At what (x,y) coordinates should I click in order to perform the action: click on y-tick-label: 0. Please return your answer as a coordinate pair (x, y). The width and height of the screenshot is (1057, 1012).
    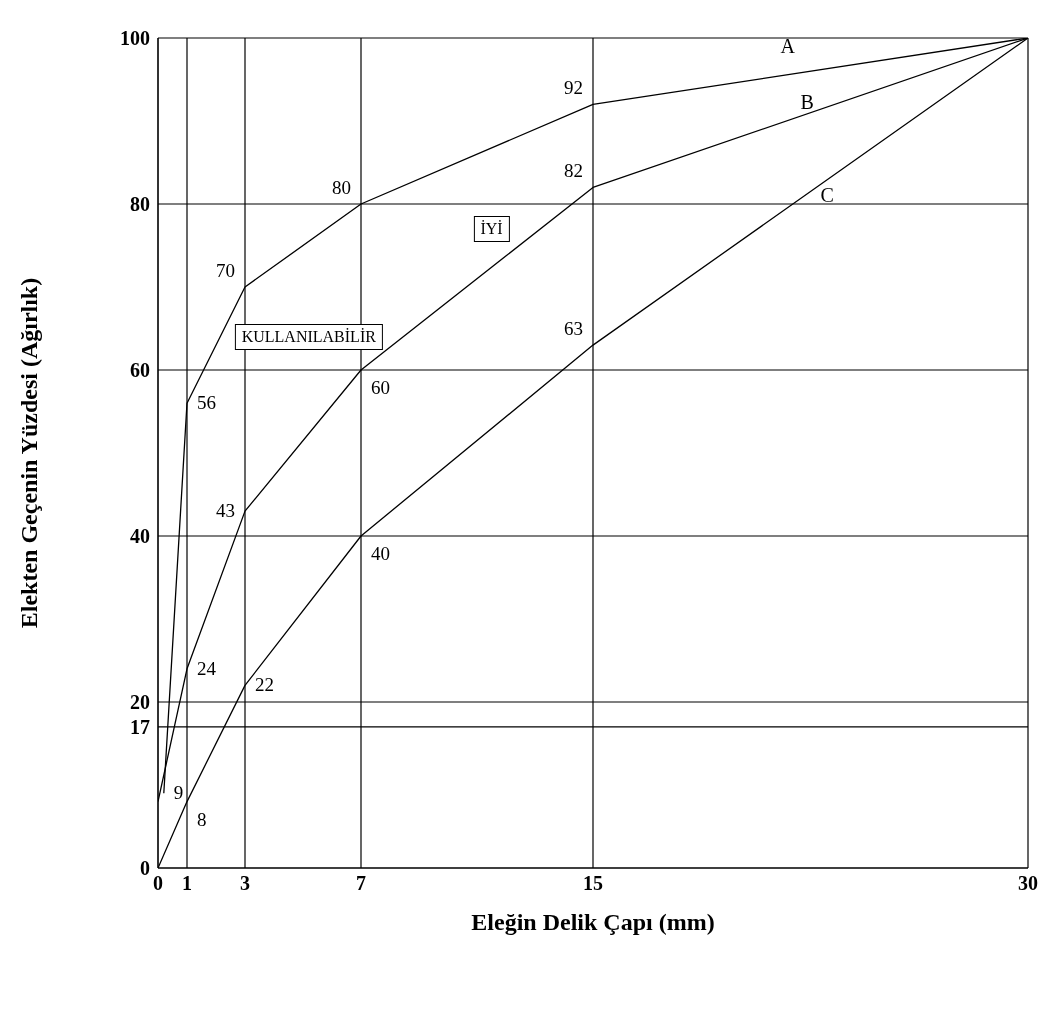
    Looking at the image, I should click on (145, 868).